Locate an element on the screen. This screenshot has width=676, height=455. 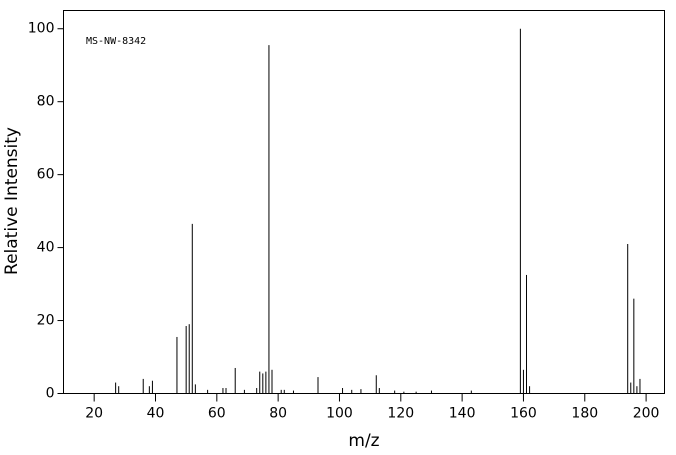
x-tick-label: 100 is located at coordinates (339, 414).